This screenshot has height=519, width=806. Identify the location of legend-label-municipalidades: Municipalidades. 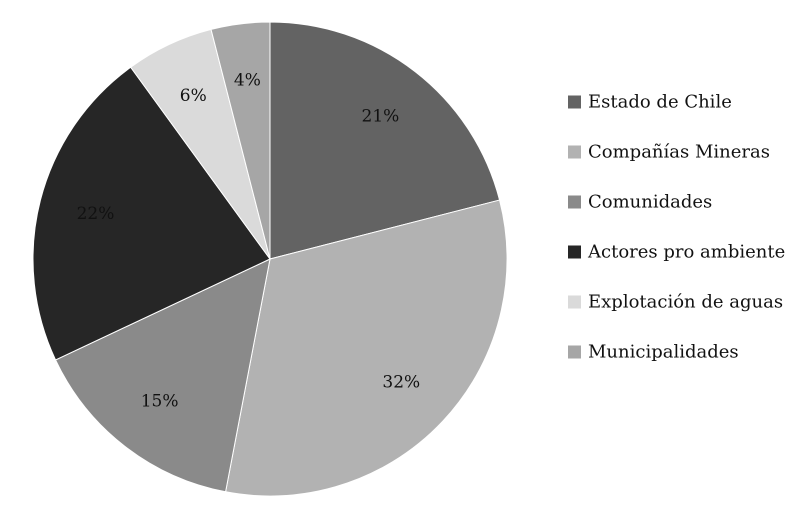
(663, 352).